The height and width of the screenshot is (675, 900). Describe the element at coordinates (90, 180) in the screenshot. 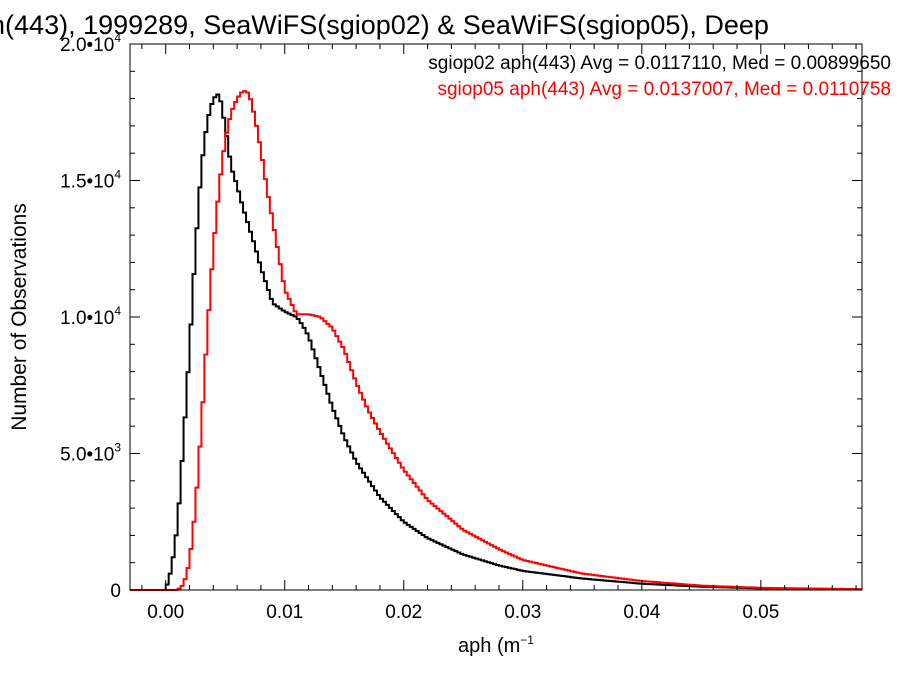

I see `y-tick-label: 1.5•104` at that location.